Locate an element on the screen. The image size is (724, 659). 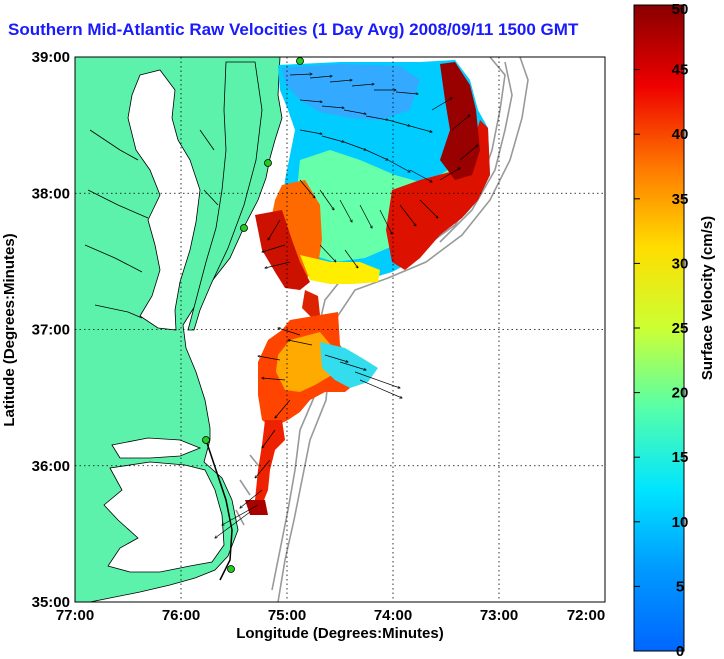
velocity-patch-north-green is located at coordinates (378, 206).